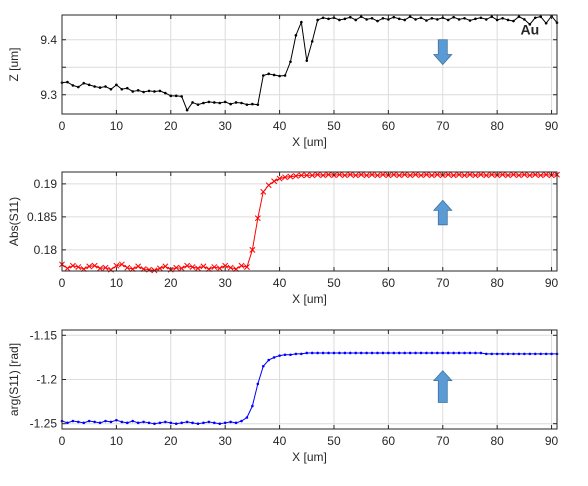 The width and height of the screenshot is (588, 486). I want to click on y-tick-label: 0.185, so click(42, 217).